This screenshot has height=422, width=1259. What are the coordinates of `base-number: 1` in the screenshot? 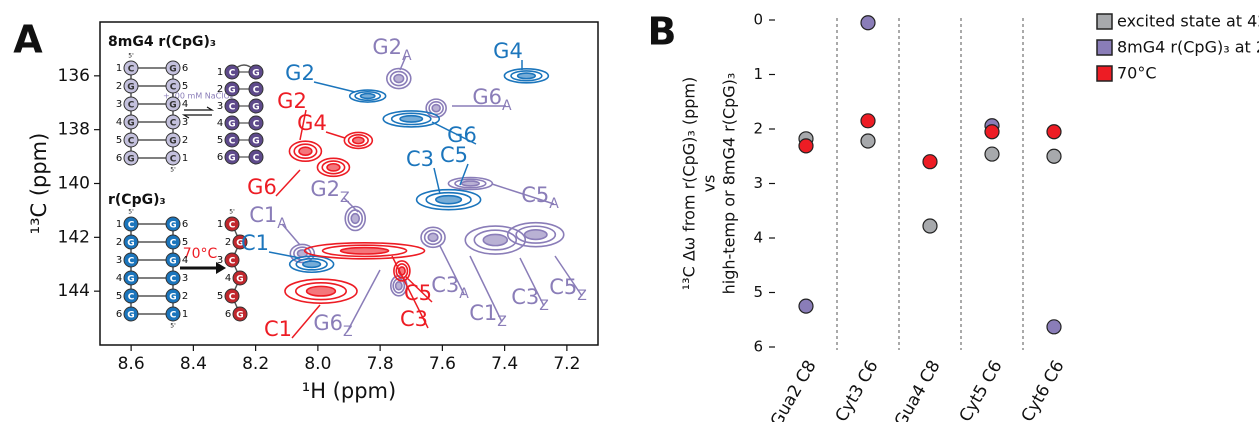 It's located at (220, 224).